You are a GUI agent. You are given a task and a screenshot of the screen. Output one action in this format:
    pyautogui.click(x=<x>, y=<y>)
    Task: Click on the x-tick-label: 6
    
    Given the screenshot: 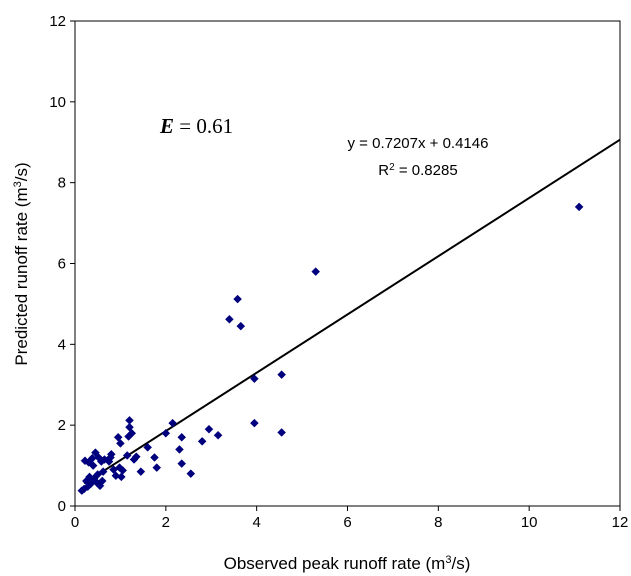 What is the action you would take?
    pyautogui.click(x=347, y=522)
    